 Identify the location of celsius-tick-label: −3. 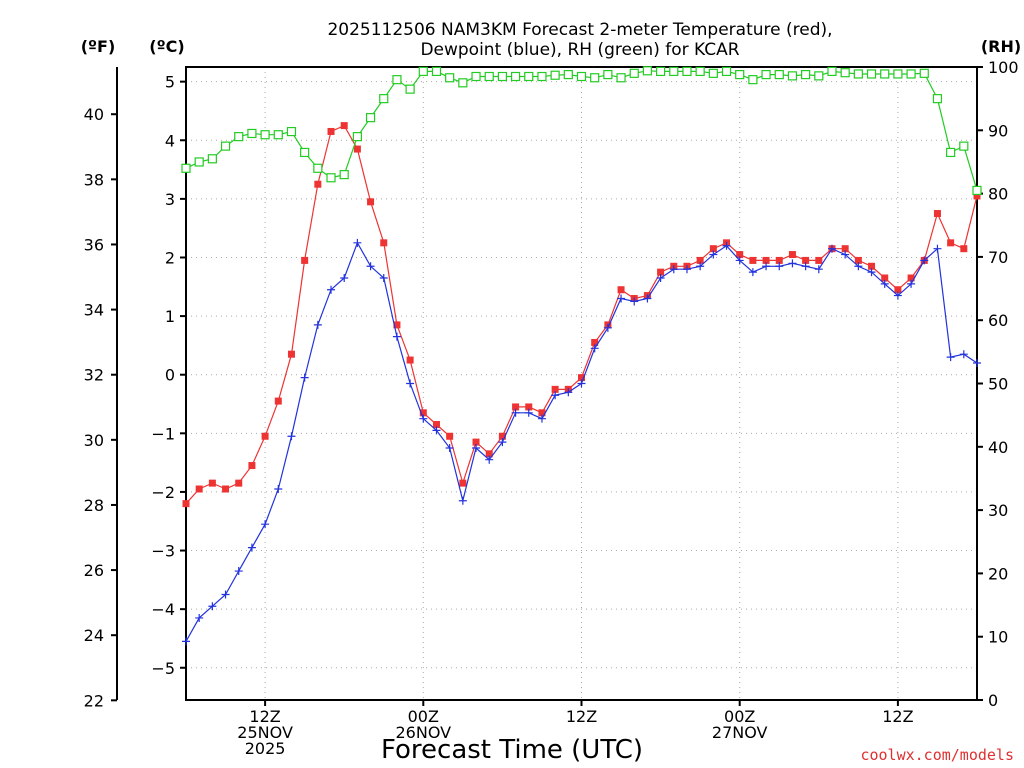
(163, 551).